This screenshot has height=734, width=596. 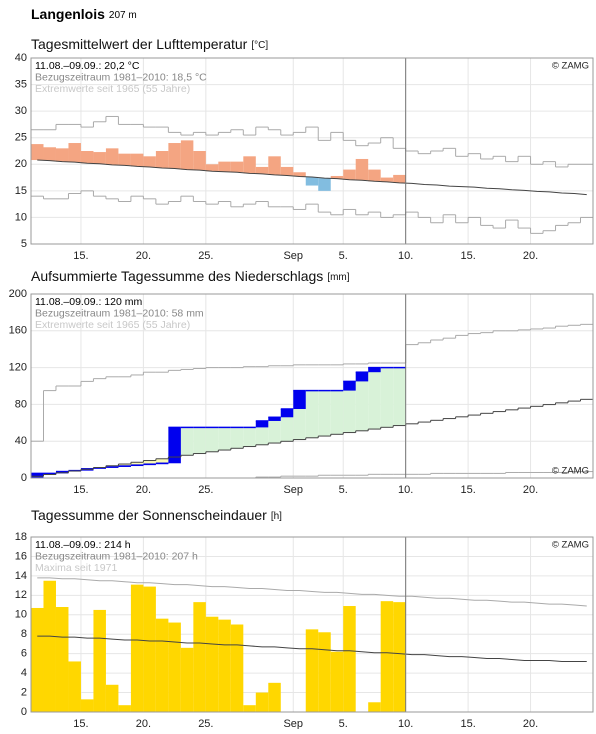 I want to click on y-tick-label: 80, so click(x=21, y=404).